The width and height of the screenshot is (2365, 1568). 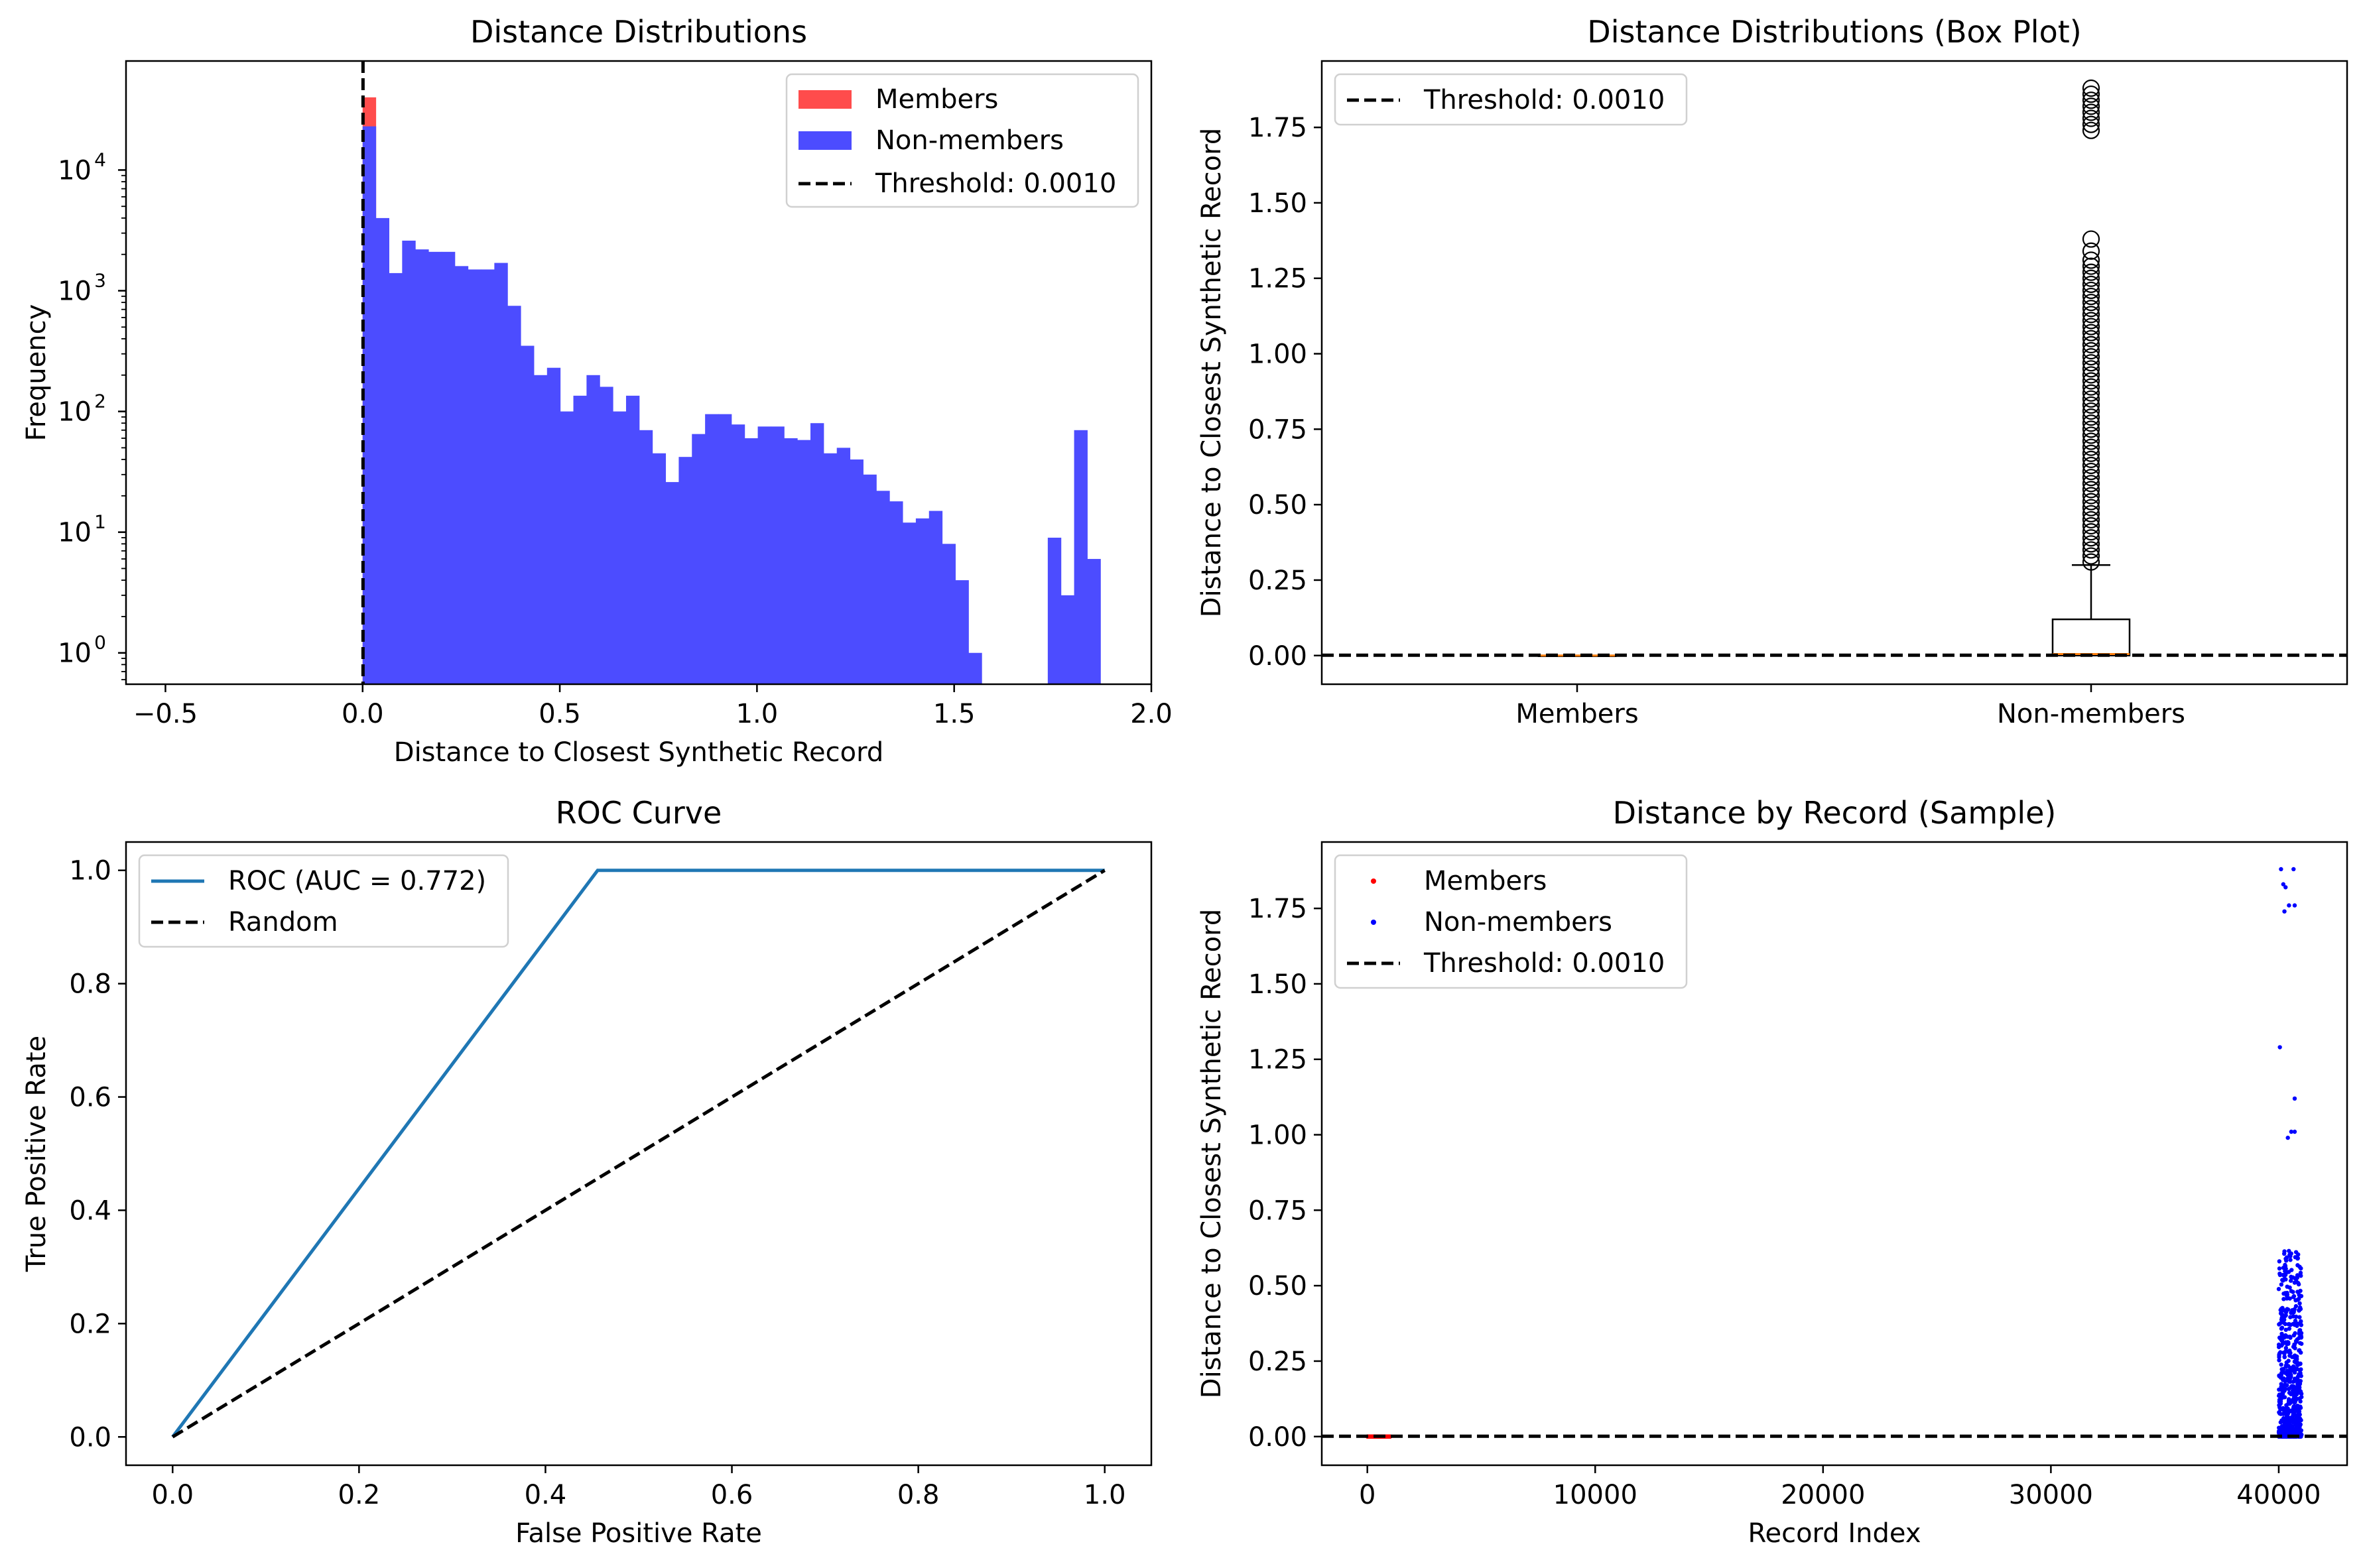 What do you see at coordinates (560, 714) in the screenshot?
I see `x-tick-label: 0.5` at bounding box center [560, 714].